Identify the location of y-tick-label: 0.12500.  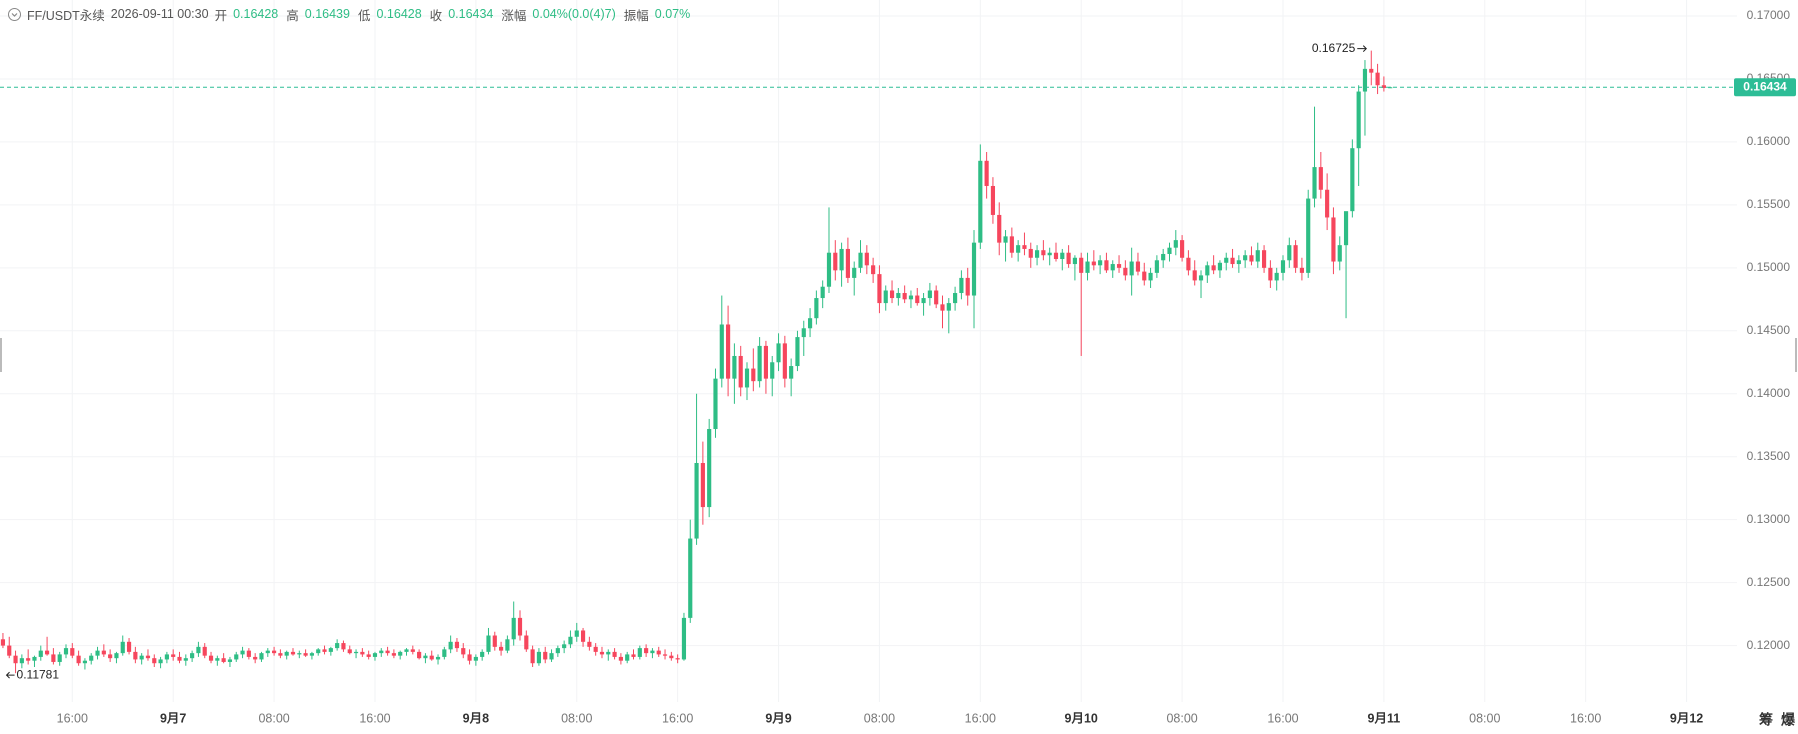
(1769, 582).